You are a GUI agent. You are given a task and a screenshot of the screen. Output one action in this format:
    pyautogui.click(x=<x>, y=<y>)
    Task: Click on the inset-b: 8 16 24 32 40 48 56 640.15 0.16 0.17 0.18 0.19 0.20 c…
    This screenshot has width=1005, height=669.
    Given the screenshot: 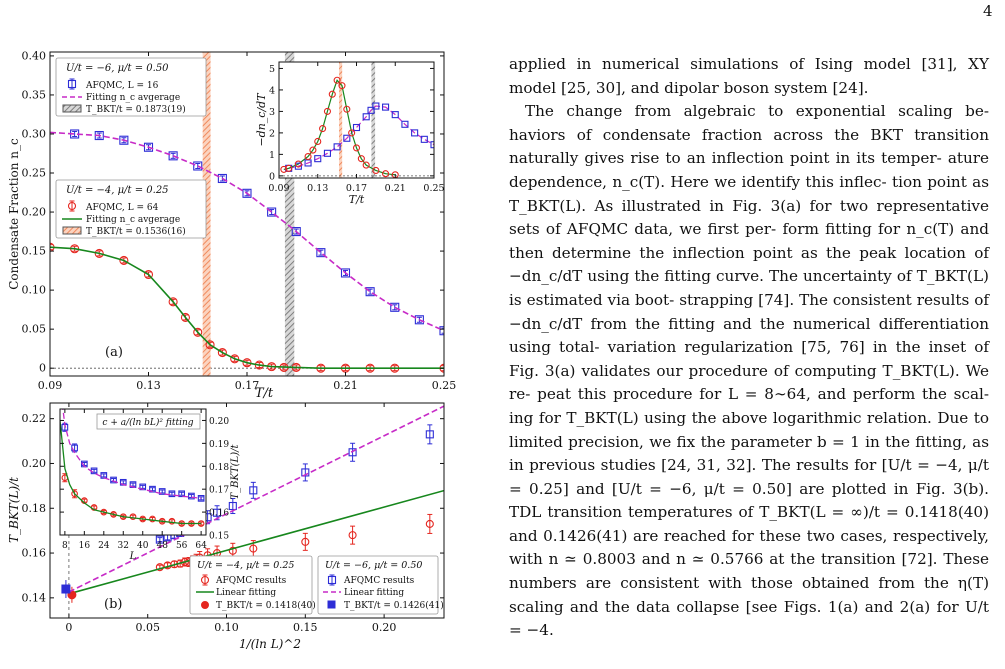 What is the action you would take?
    pyautogui.click(x=150, y=485)
    